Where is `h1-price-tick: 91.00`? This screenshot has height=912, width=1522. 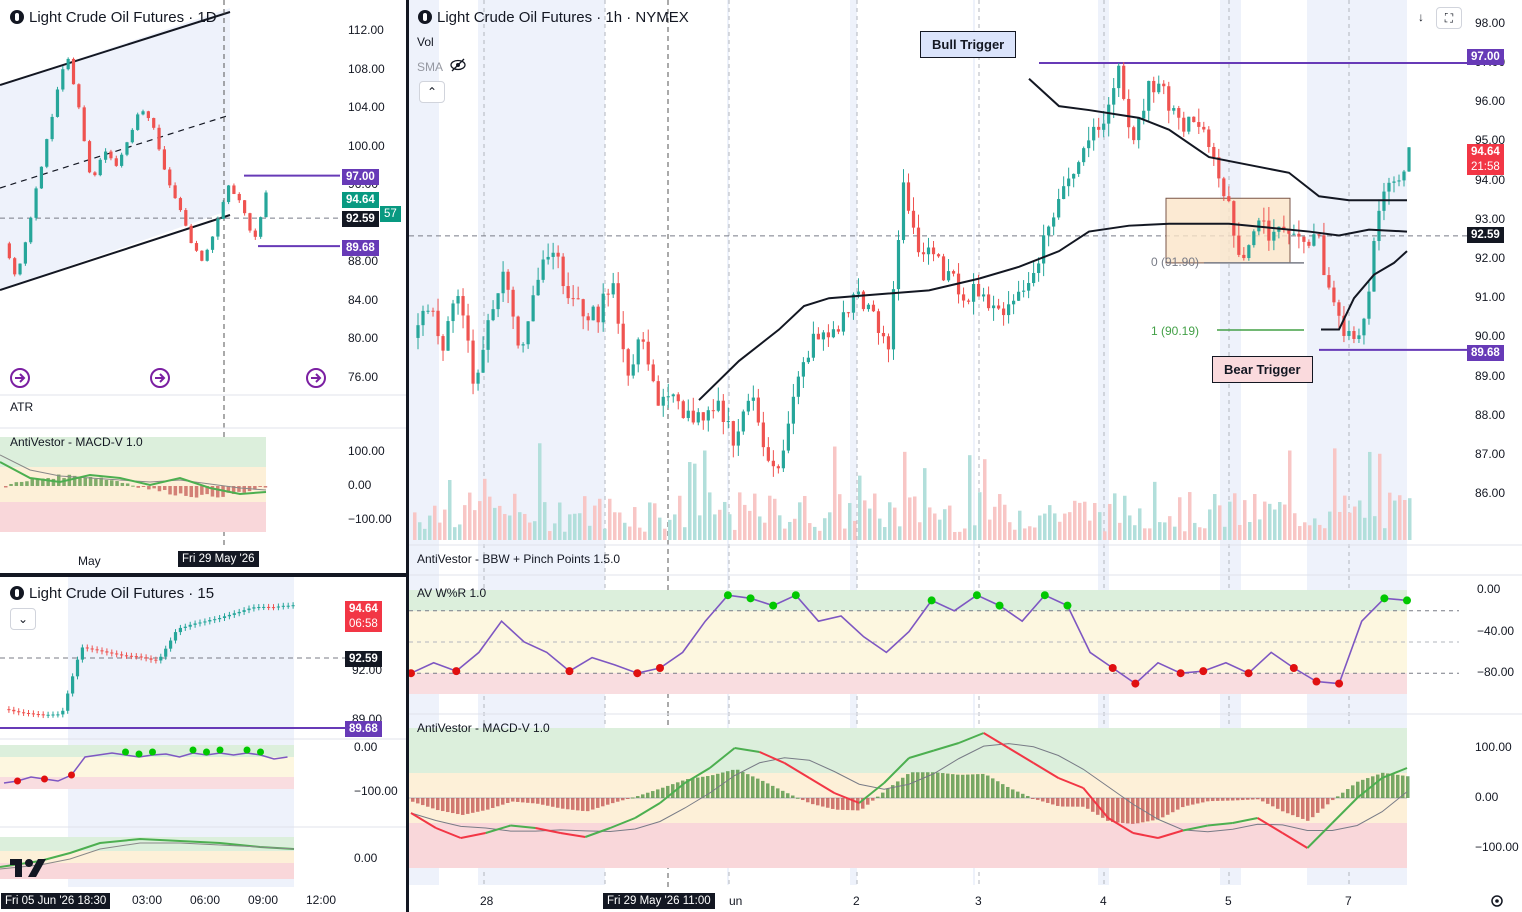
h1-price-tick: 91.00 is located at coordinates (1490, 297).